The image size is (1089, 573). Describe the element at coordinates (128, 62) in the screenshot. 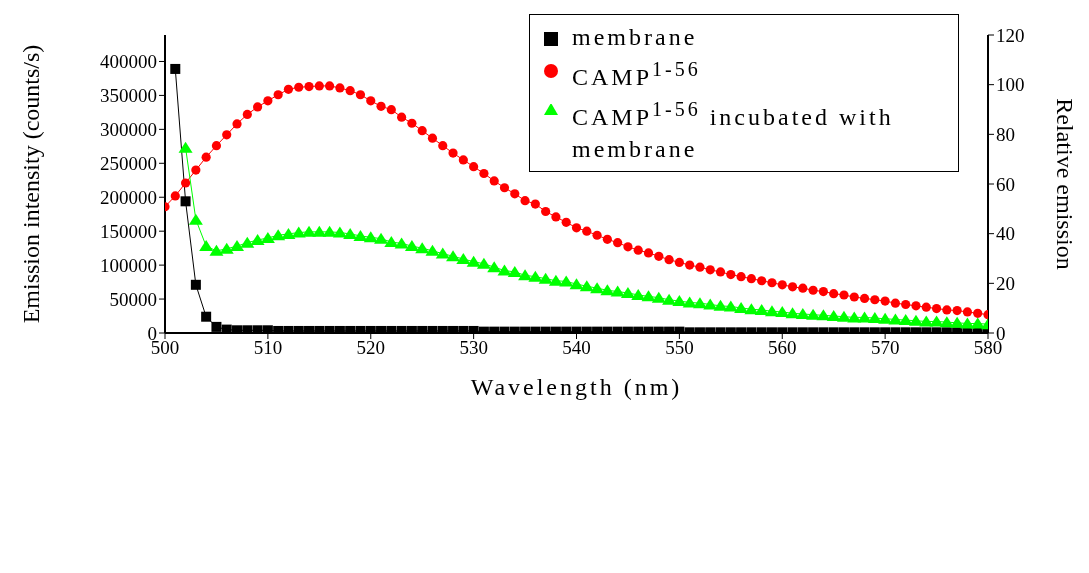

I see `y-tick-label: 400000` at that location.